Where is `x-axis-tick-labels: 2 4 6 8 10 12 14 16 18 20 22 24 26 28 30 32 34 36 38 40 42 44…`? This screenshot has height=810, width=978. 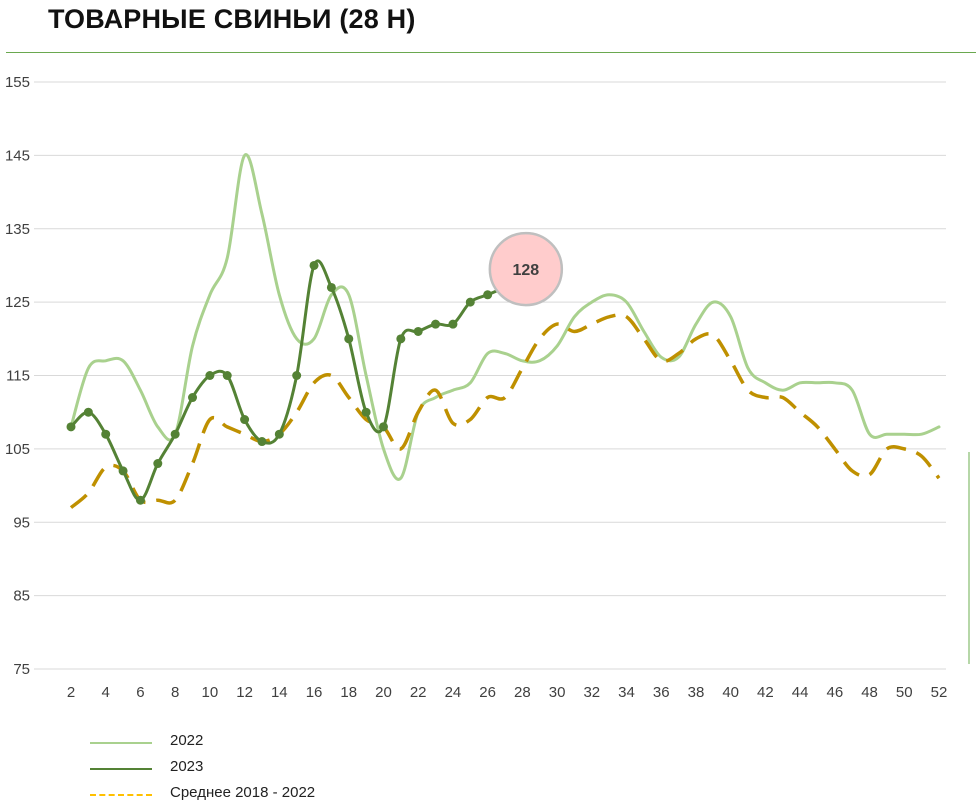 x-axis-tick-labels: 2 4 6 8 10 12 14 16 18 20 22 24 26 28 30 32 34 36 38 40 42 44… is located at coordinates (507, 692).